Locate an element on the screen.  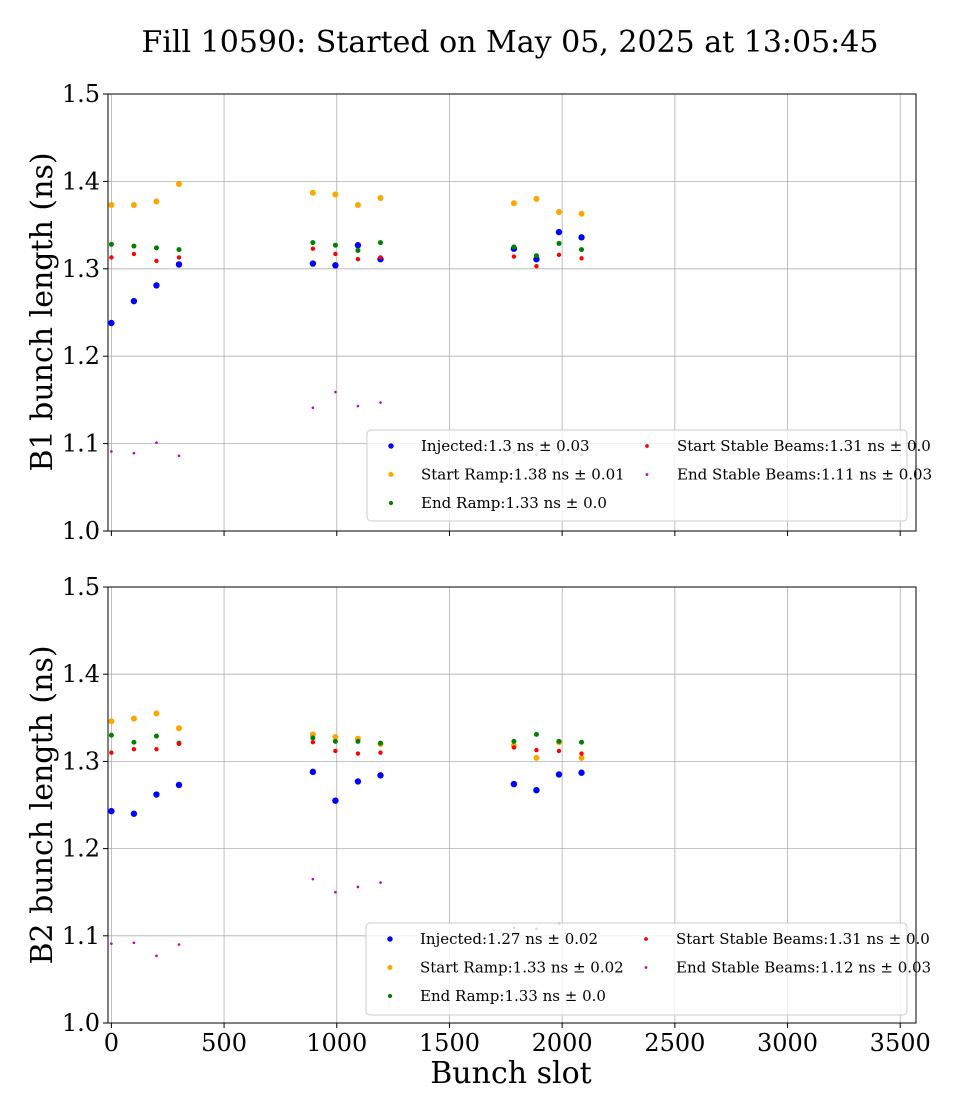
b2-x-tick-label: 2000 is located at coordinates (562, 1043).